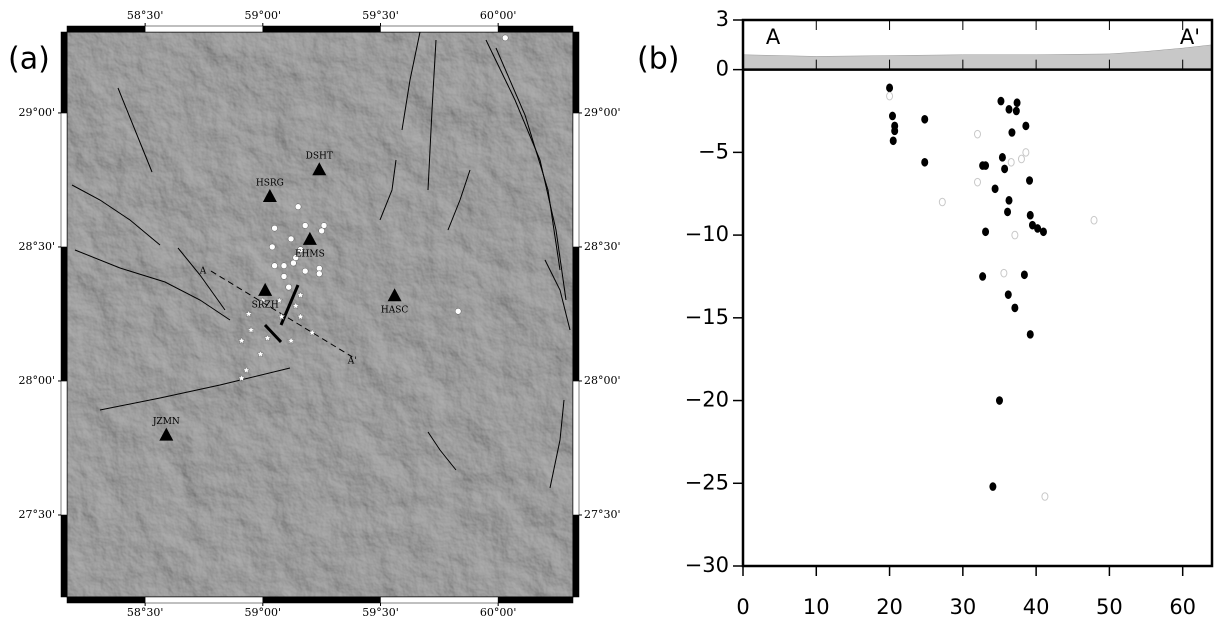 Image resolution: width=1221 pixels, height=624 pixels. I want to click on station-label: SRZH, so click(265, 305).